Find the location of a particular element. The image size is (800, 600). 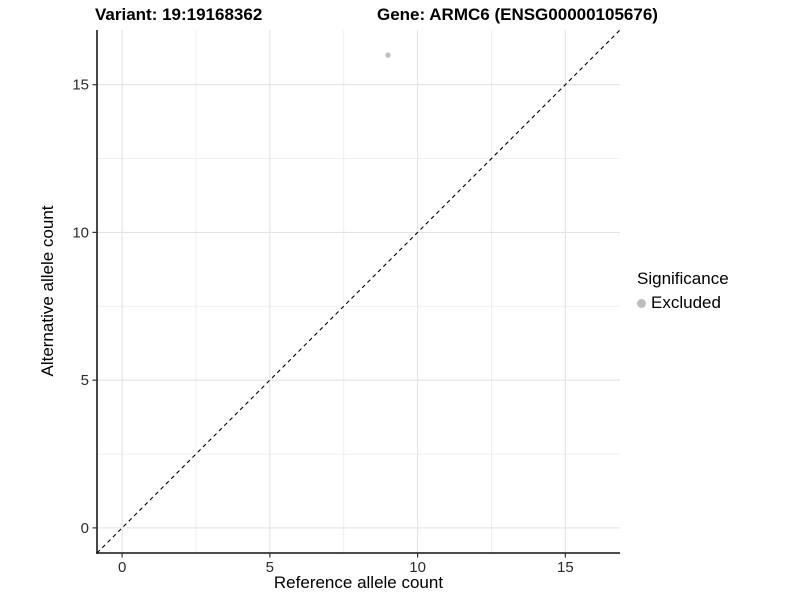

legend-entry-label: Excluded is located at coordinates (686, 302).